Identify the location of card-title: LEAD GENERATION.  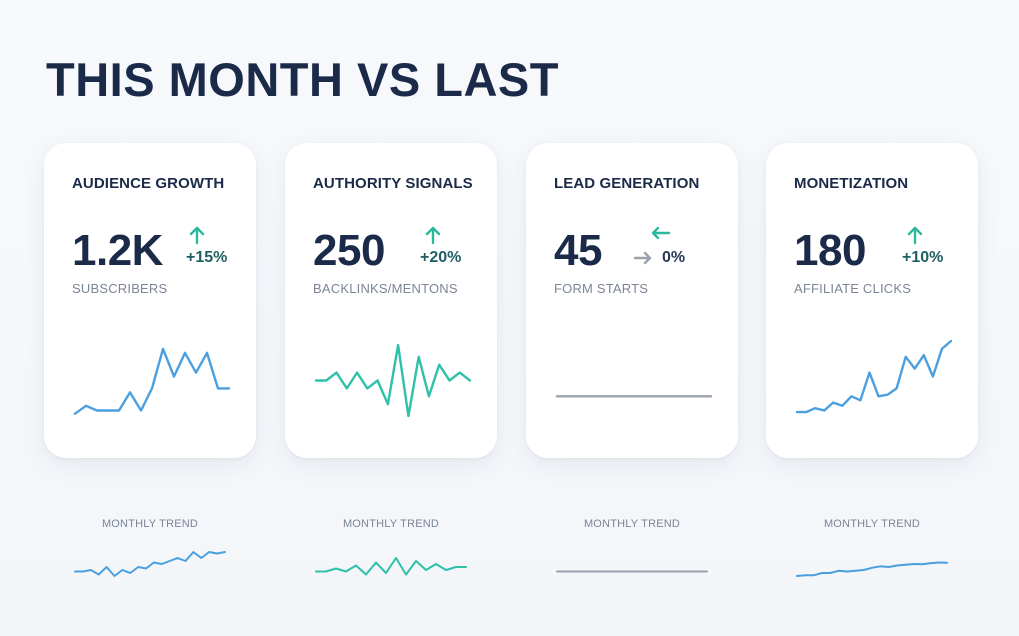
(627, 183).